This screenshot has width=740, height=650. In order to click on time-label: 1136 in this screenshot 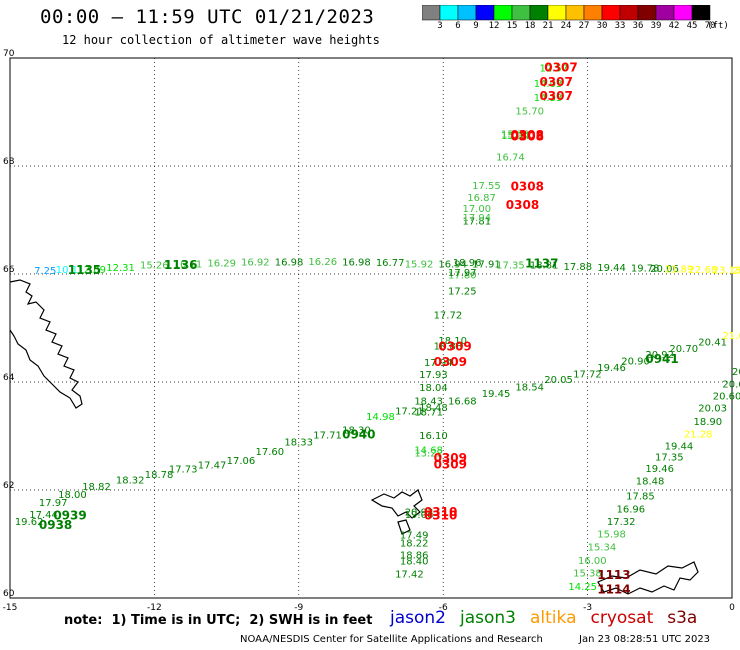, I will do `click(180, 265)`.